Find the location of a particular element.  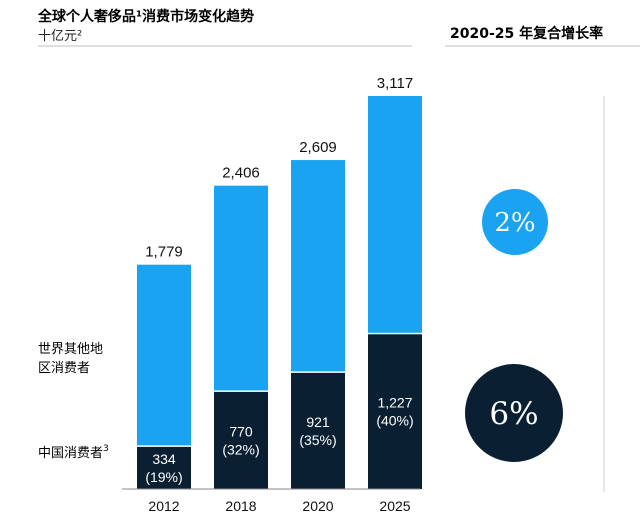

total-label-2018: 2,406 is located at coordinates (241, 173).